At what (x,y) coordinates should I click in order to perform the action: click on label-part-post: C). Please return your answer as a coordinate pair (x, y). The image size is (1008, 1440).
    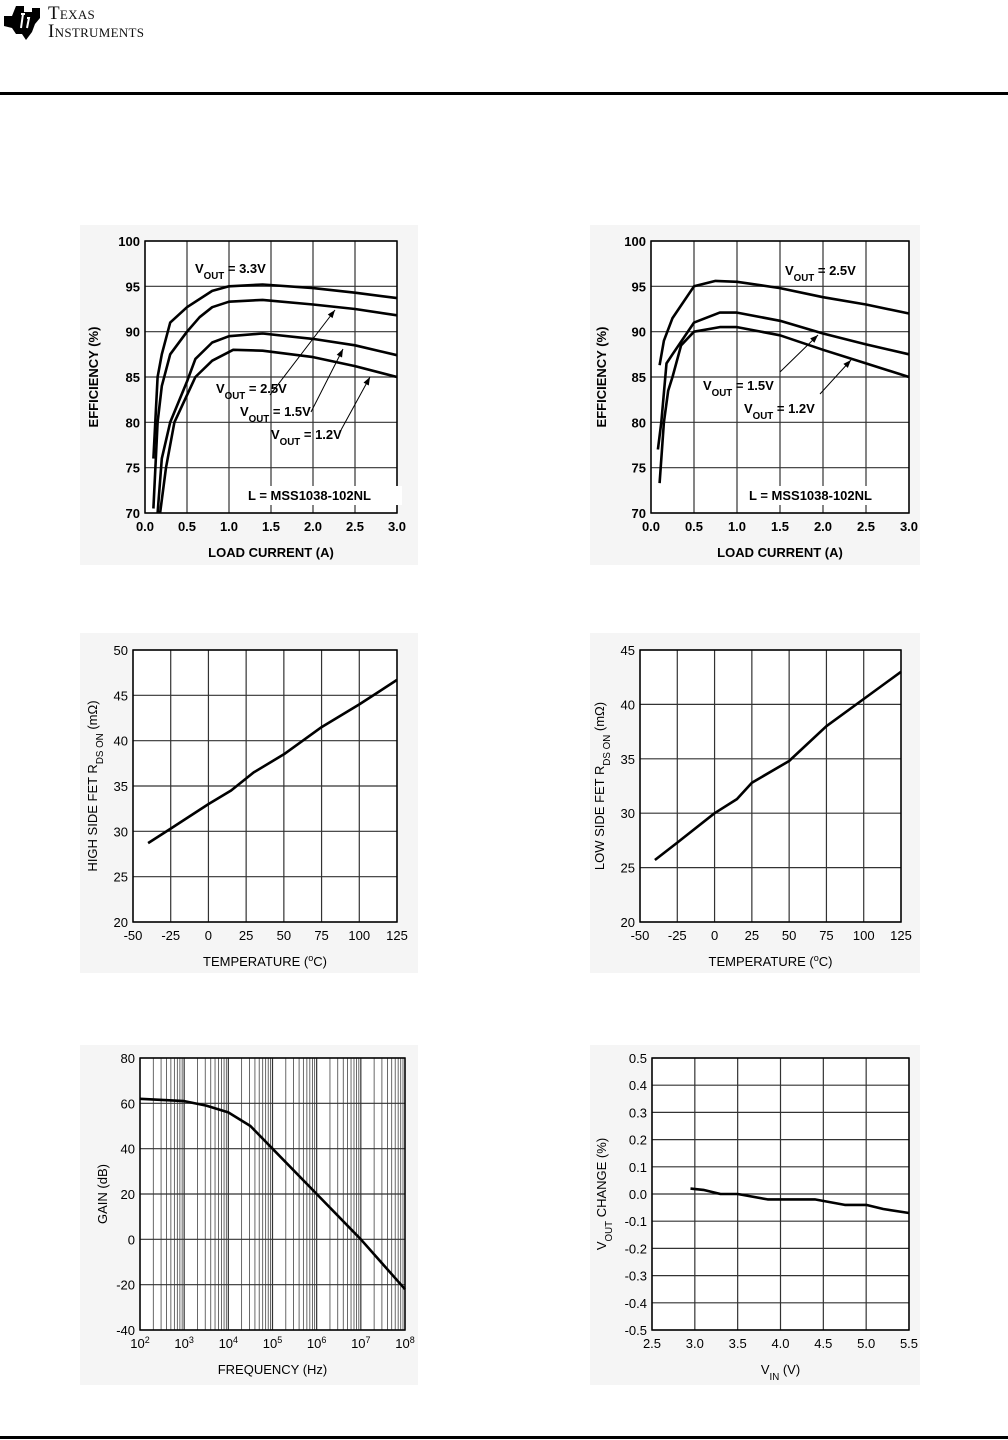
    Looking at the image, I should click on (826, 961).